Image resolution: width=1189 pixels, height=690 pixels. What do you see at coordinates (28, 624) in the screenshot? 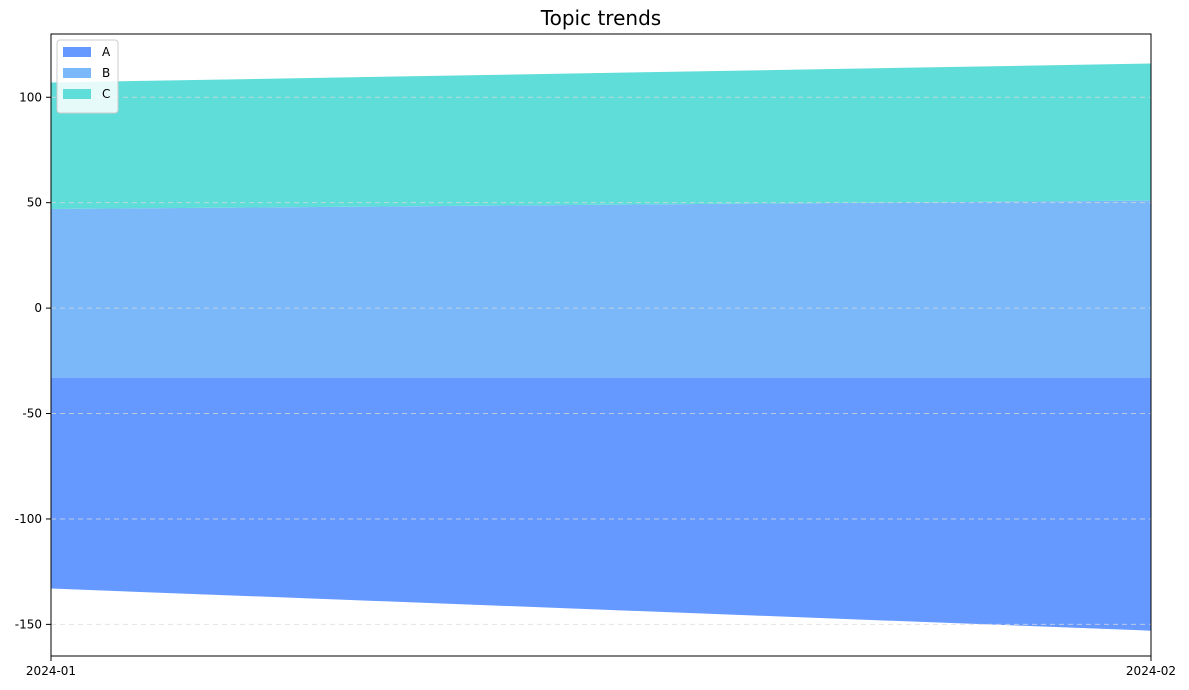
I see `y-tick-label: -150` at bounding box center [28, 624].